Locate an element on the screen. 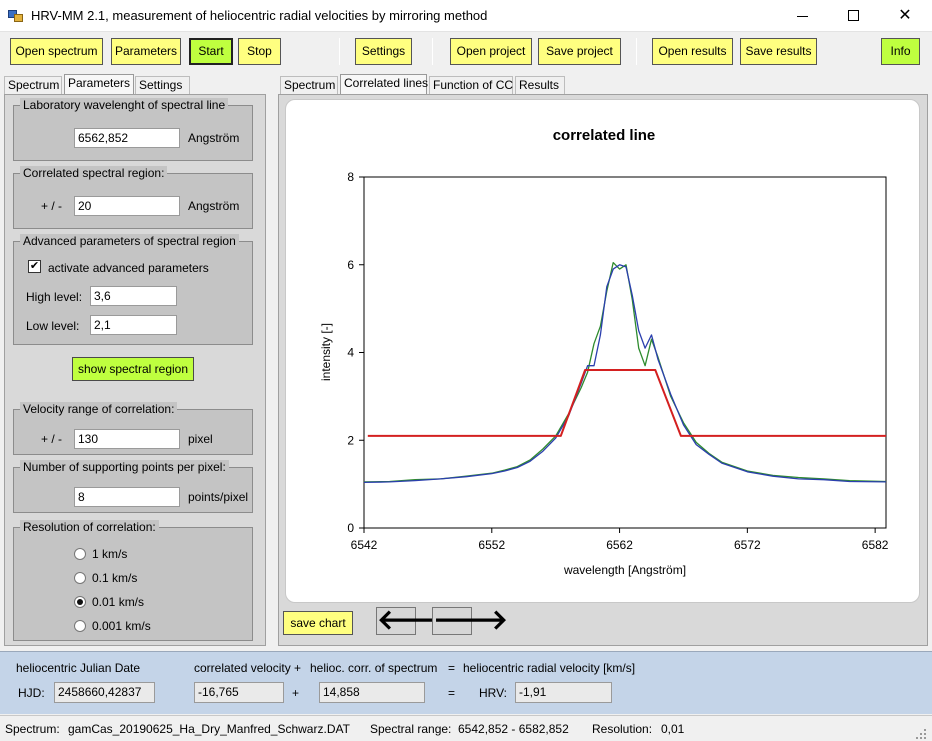 The width and height of the screenshot is (932, 741). y-tick-label: 6 is located at coordinates (350, 265).